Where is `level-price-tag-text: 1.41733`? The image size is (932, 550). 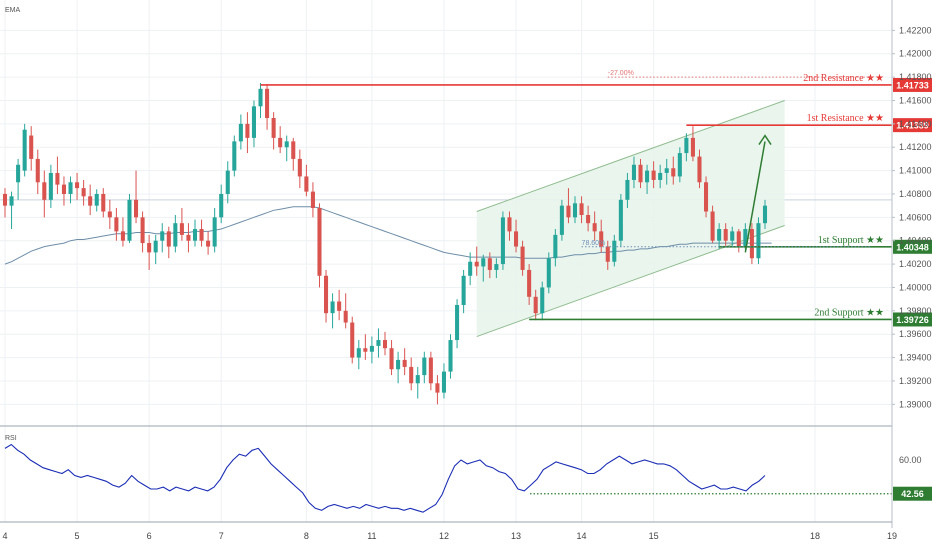
level-price-tag-text: 1.41733 is located at coordinates (912, 85).